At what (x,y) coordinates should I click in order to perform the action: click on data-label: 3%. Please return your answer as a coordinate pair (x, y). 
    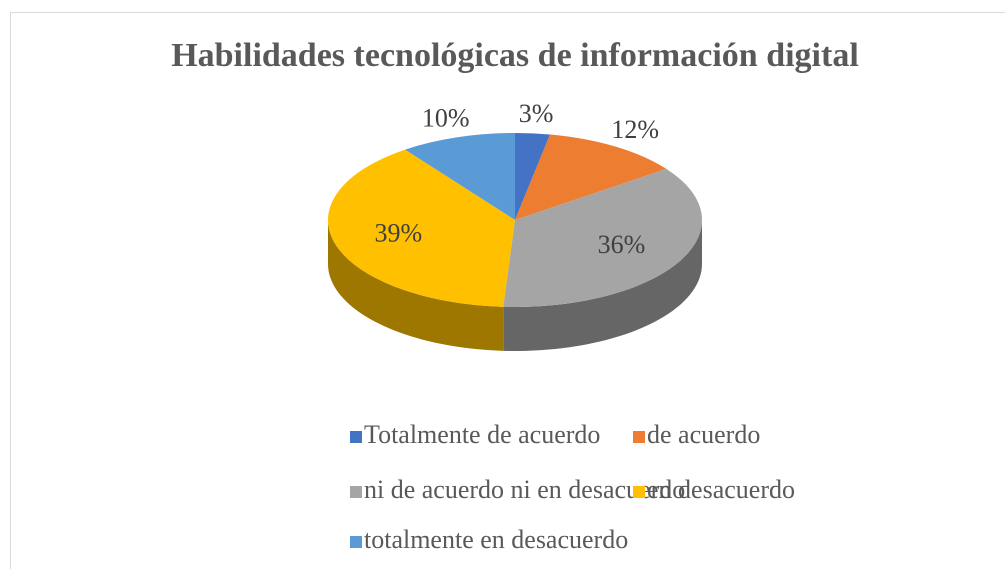
    Looking at the image, I should click on (536, 113).